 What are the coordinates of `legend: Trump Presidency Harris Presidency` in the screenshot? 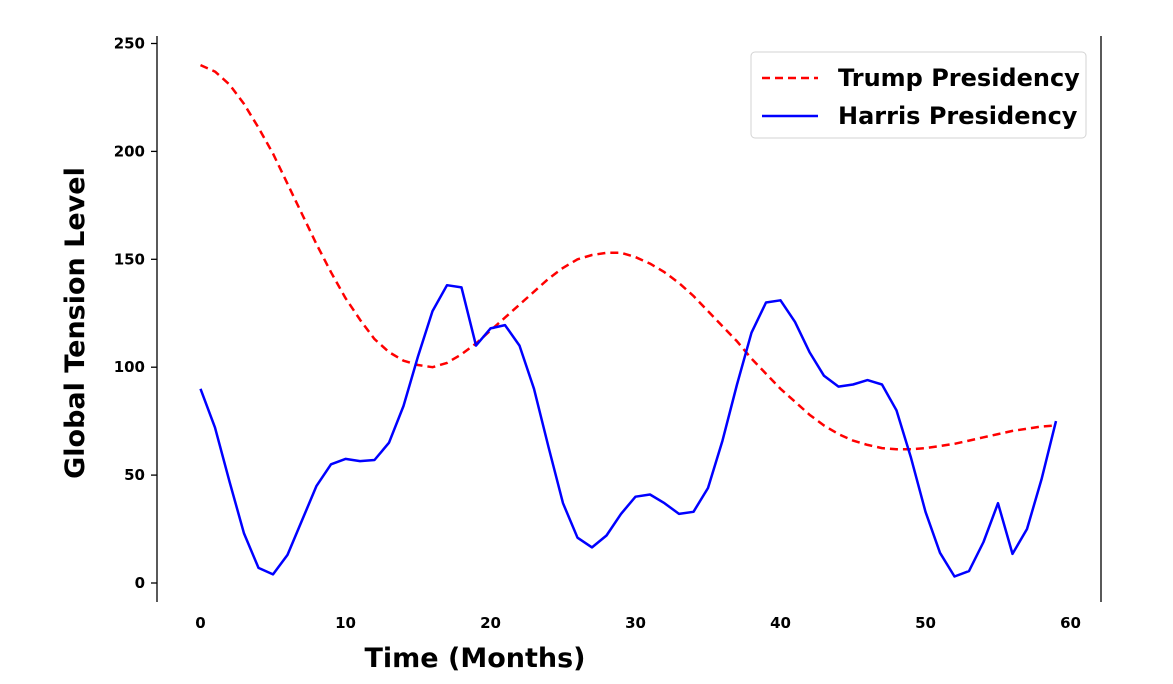 It's located at (918, 95).